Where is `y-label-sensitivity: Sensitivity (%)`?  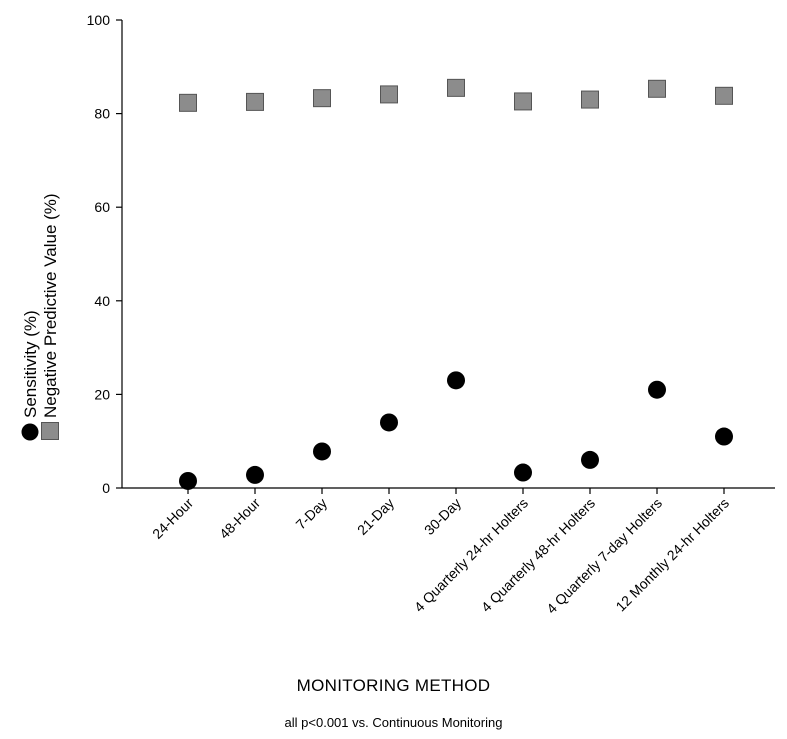 y-label-sensitivity: Sensitivity (%) is located at coordinates (30, 364).